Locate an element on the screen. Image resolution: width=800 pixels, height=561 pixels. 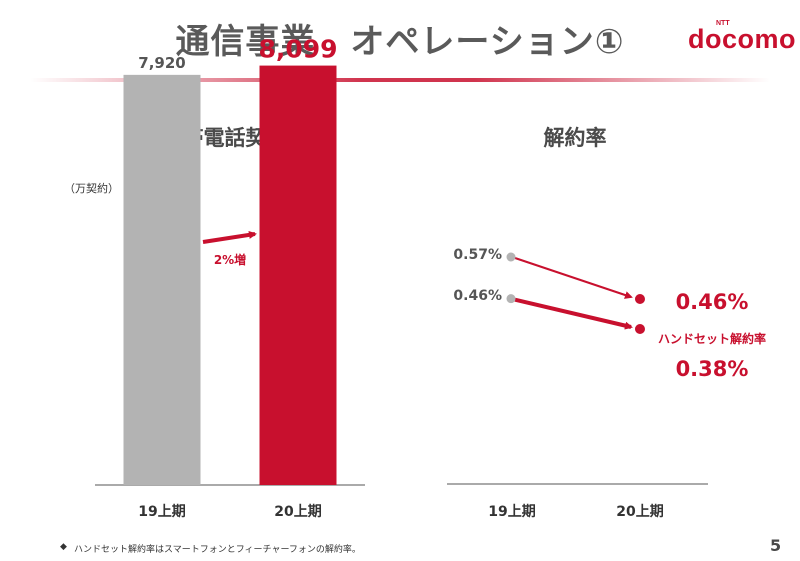
page-title: 通信事業 オペレーション① is located at coordinates (400, 42).